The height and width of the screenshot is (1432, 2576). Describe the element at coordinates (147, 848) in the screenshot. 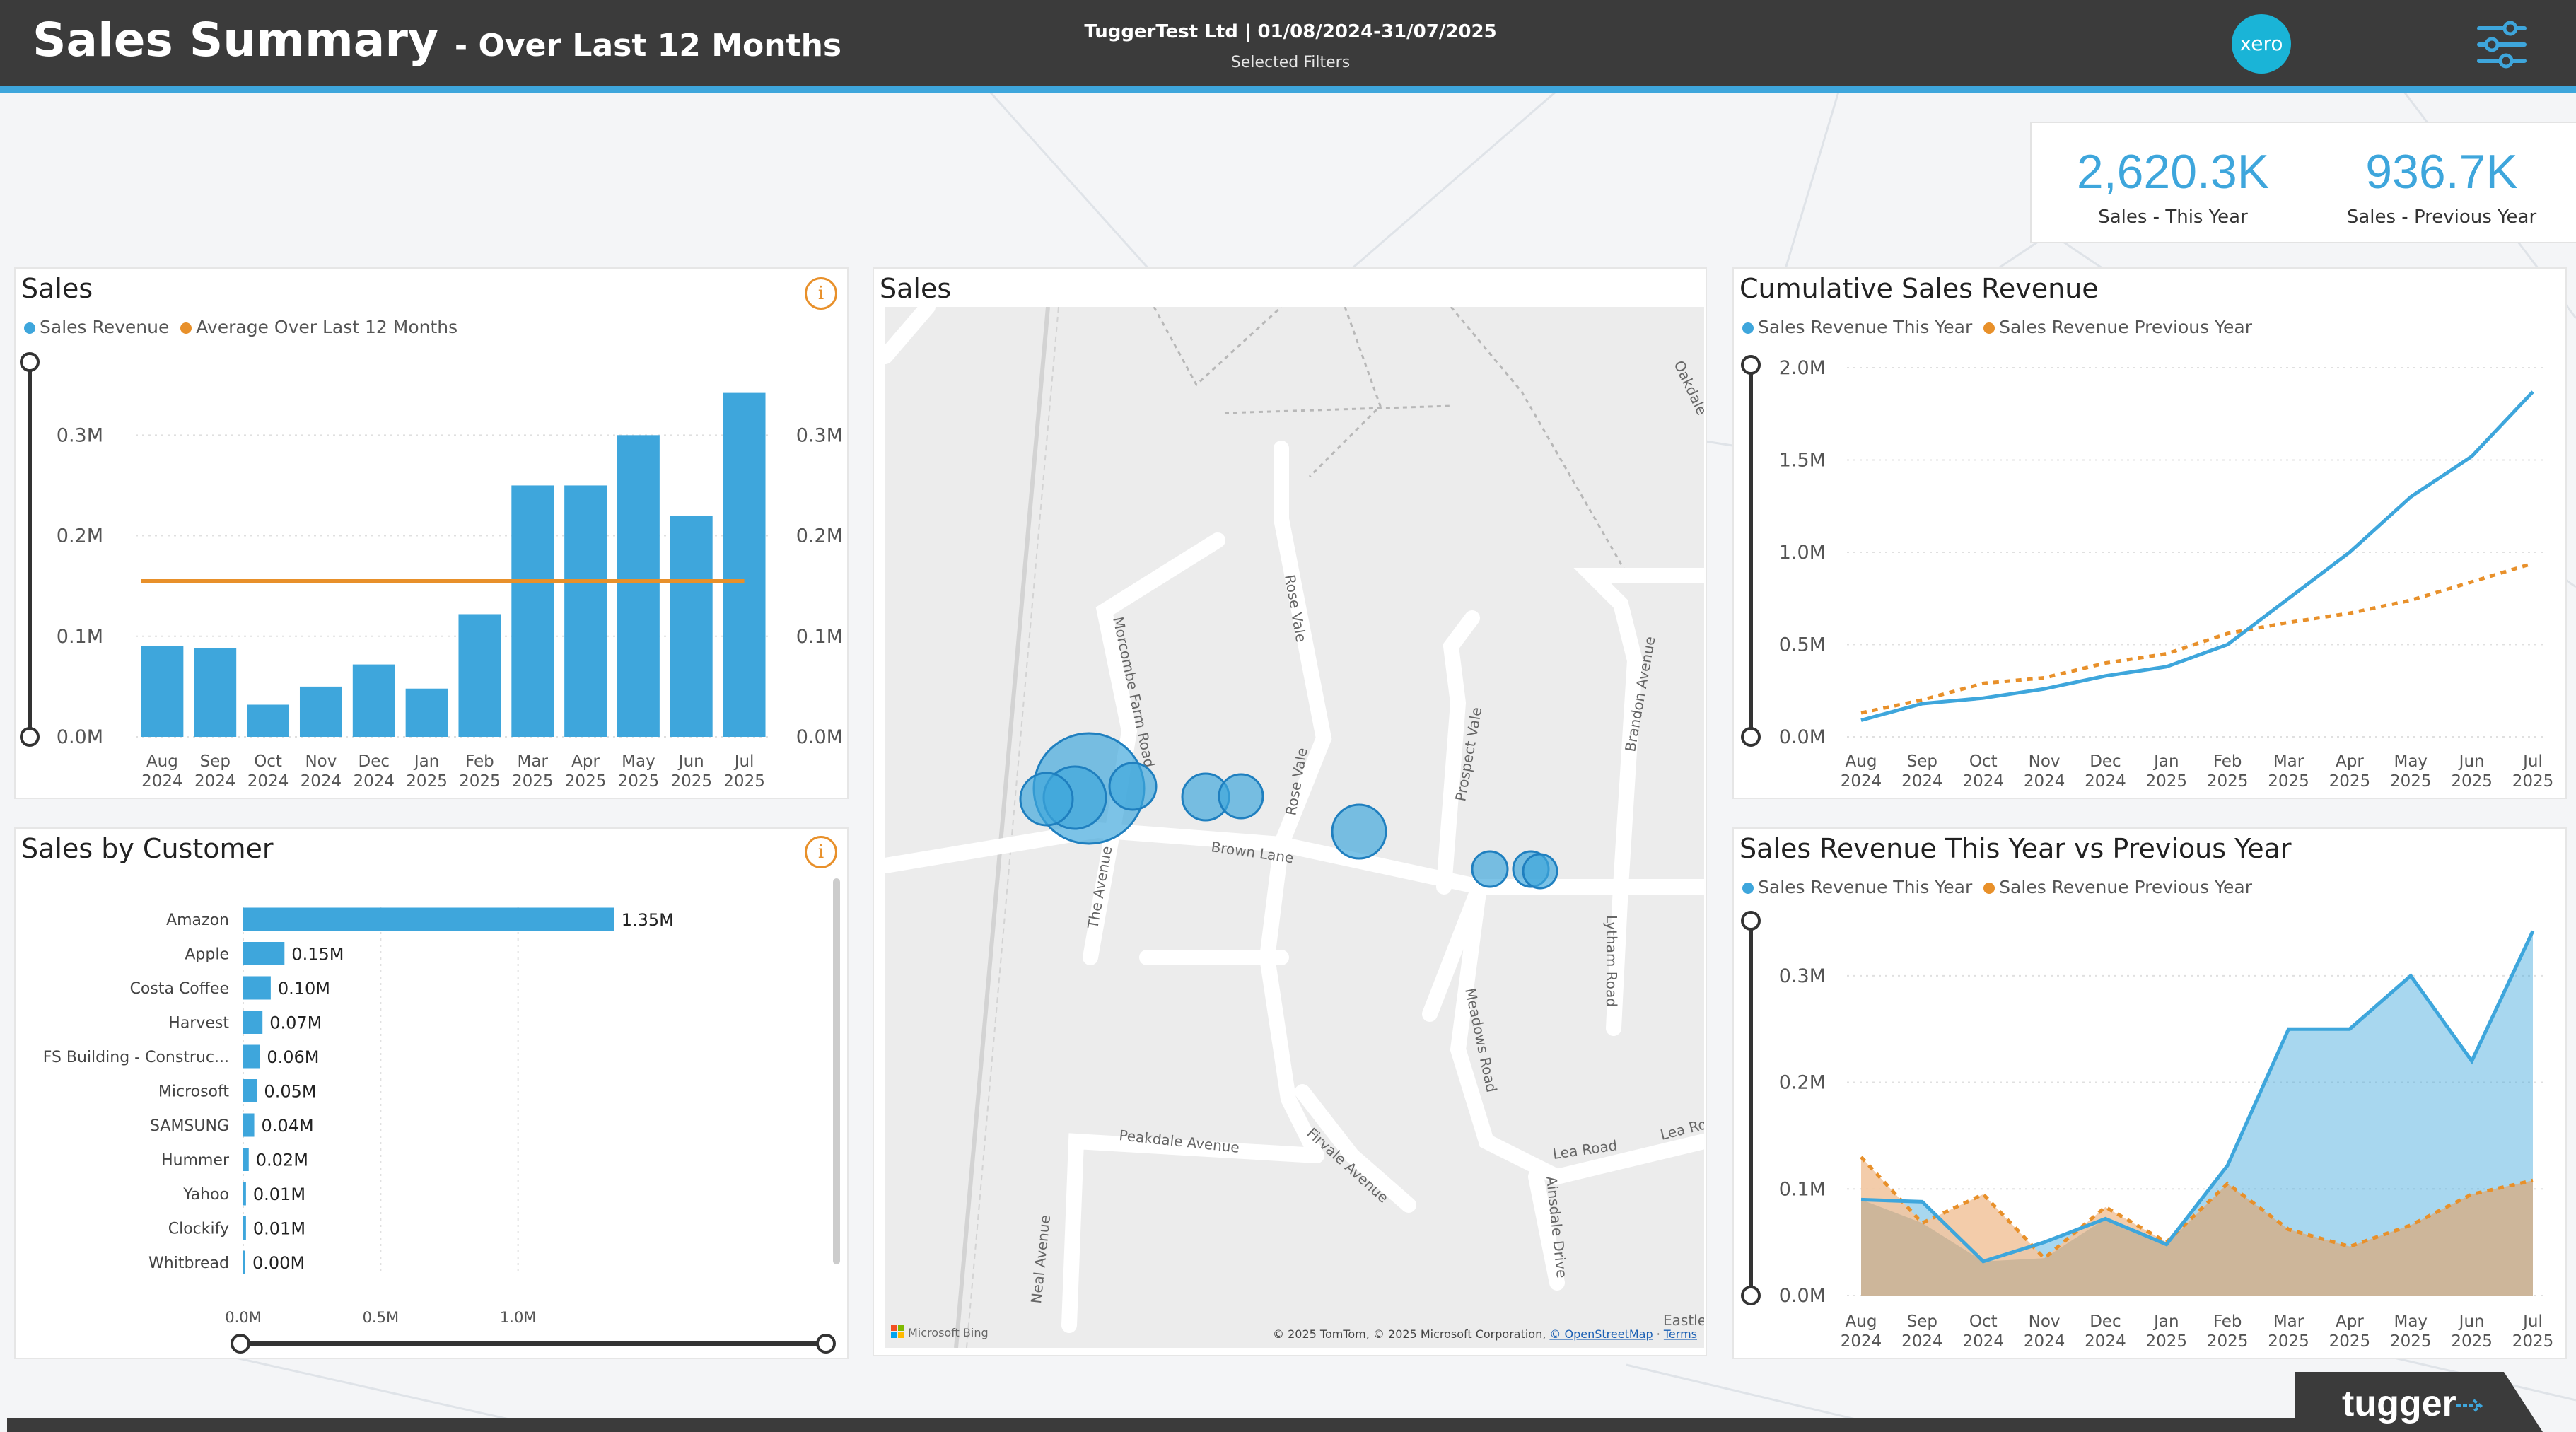

I see `customer-chart-title: Sales by Customer` at that location.